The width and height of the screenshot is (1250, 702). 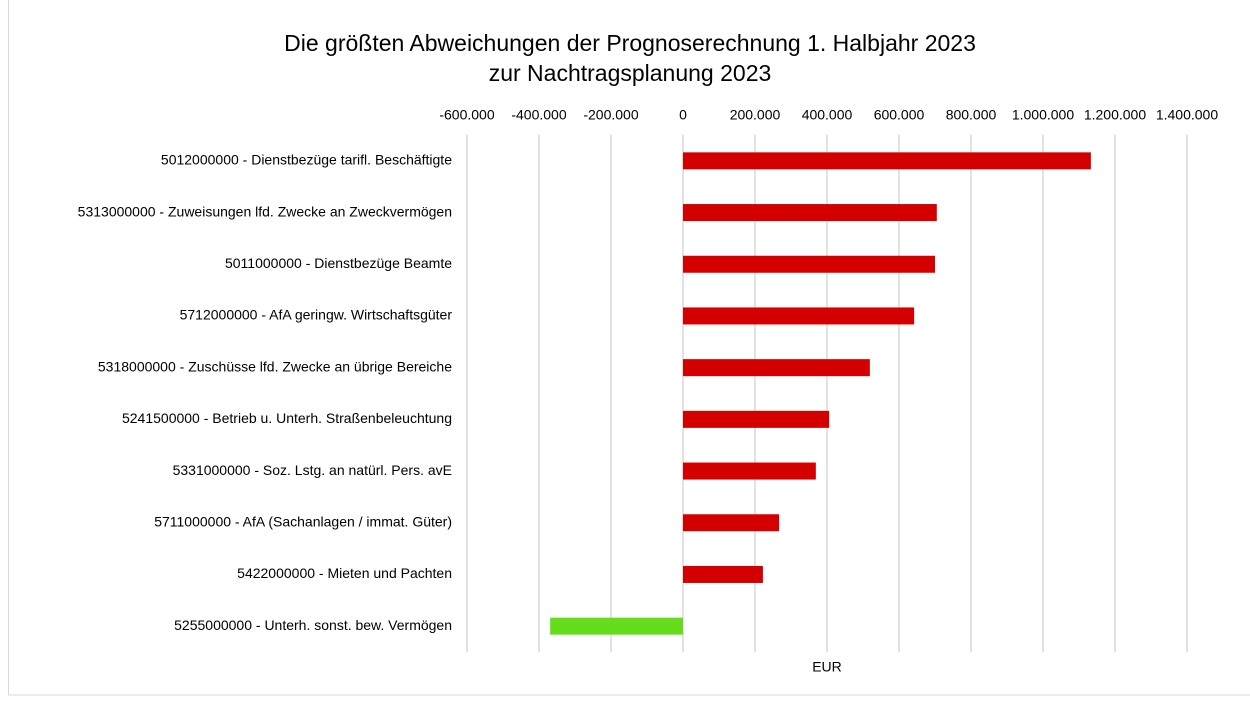 What do you see at coordinates (899, 115) in the screenshot?
I see `x-tick-label: 600.000` at bounding box center [899, 115].